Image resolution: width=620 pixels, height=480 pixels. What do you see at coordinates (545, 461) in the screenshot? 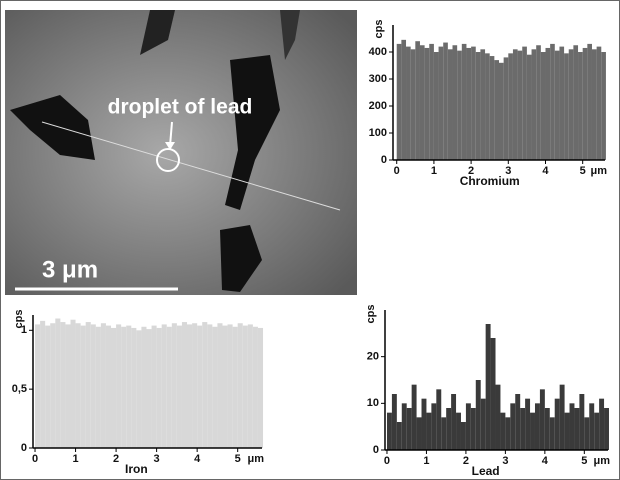
I see `x-tick-label: 4` at bounding box center [545, 461].